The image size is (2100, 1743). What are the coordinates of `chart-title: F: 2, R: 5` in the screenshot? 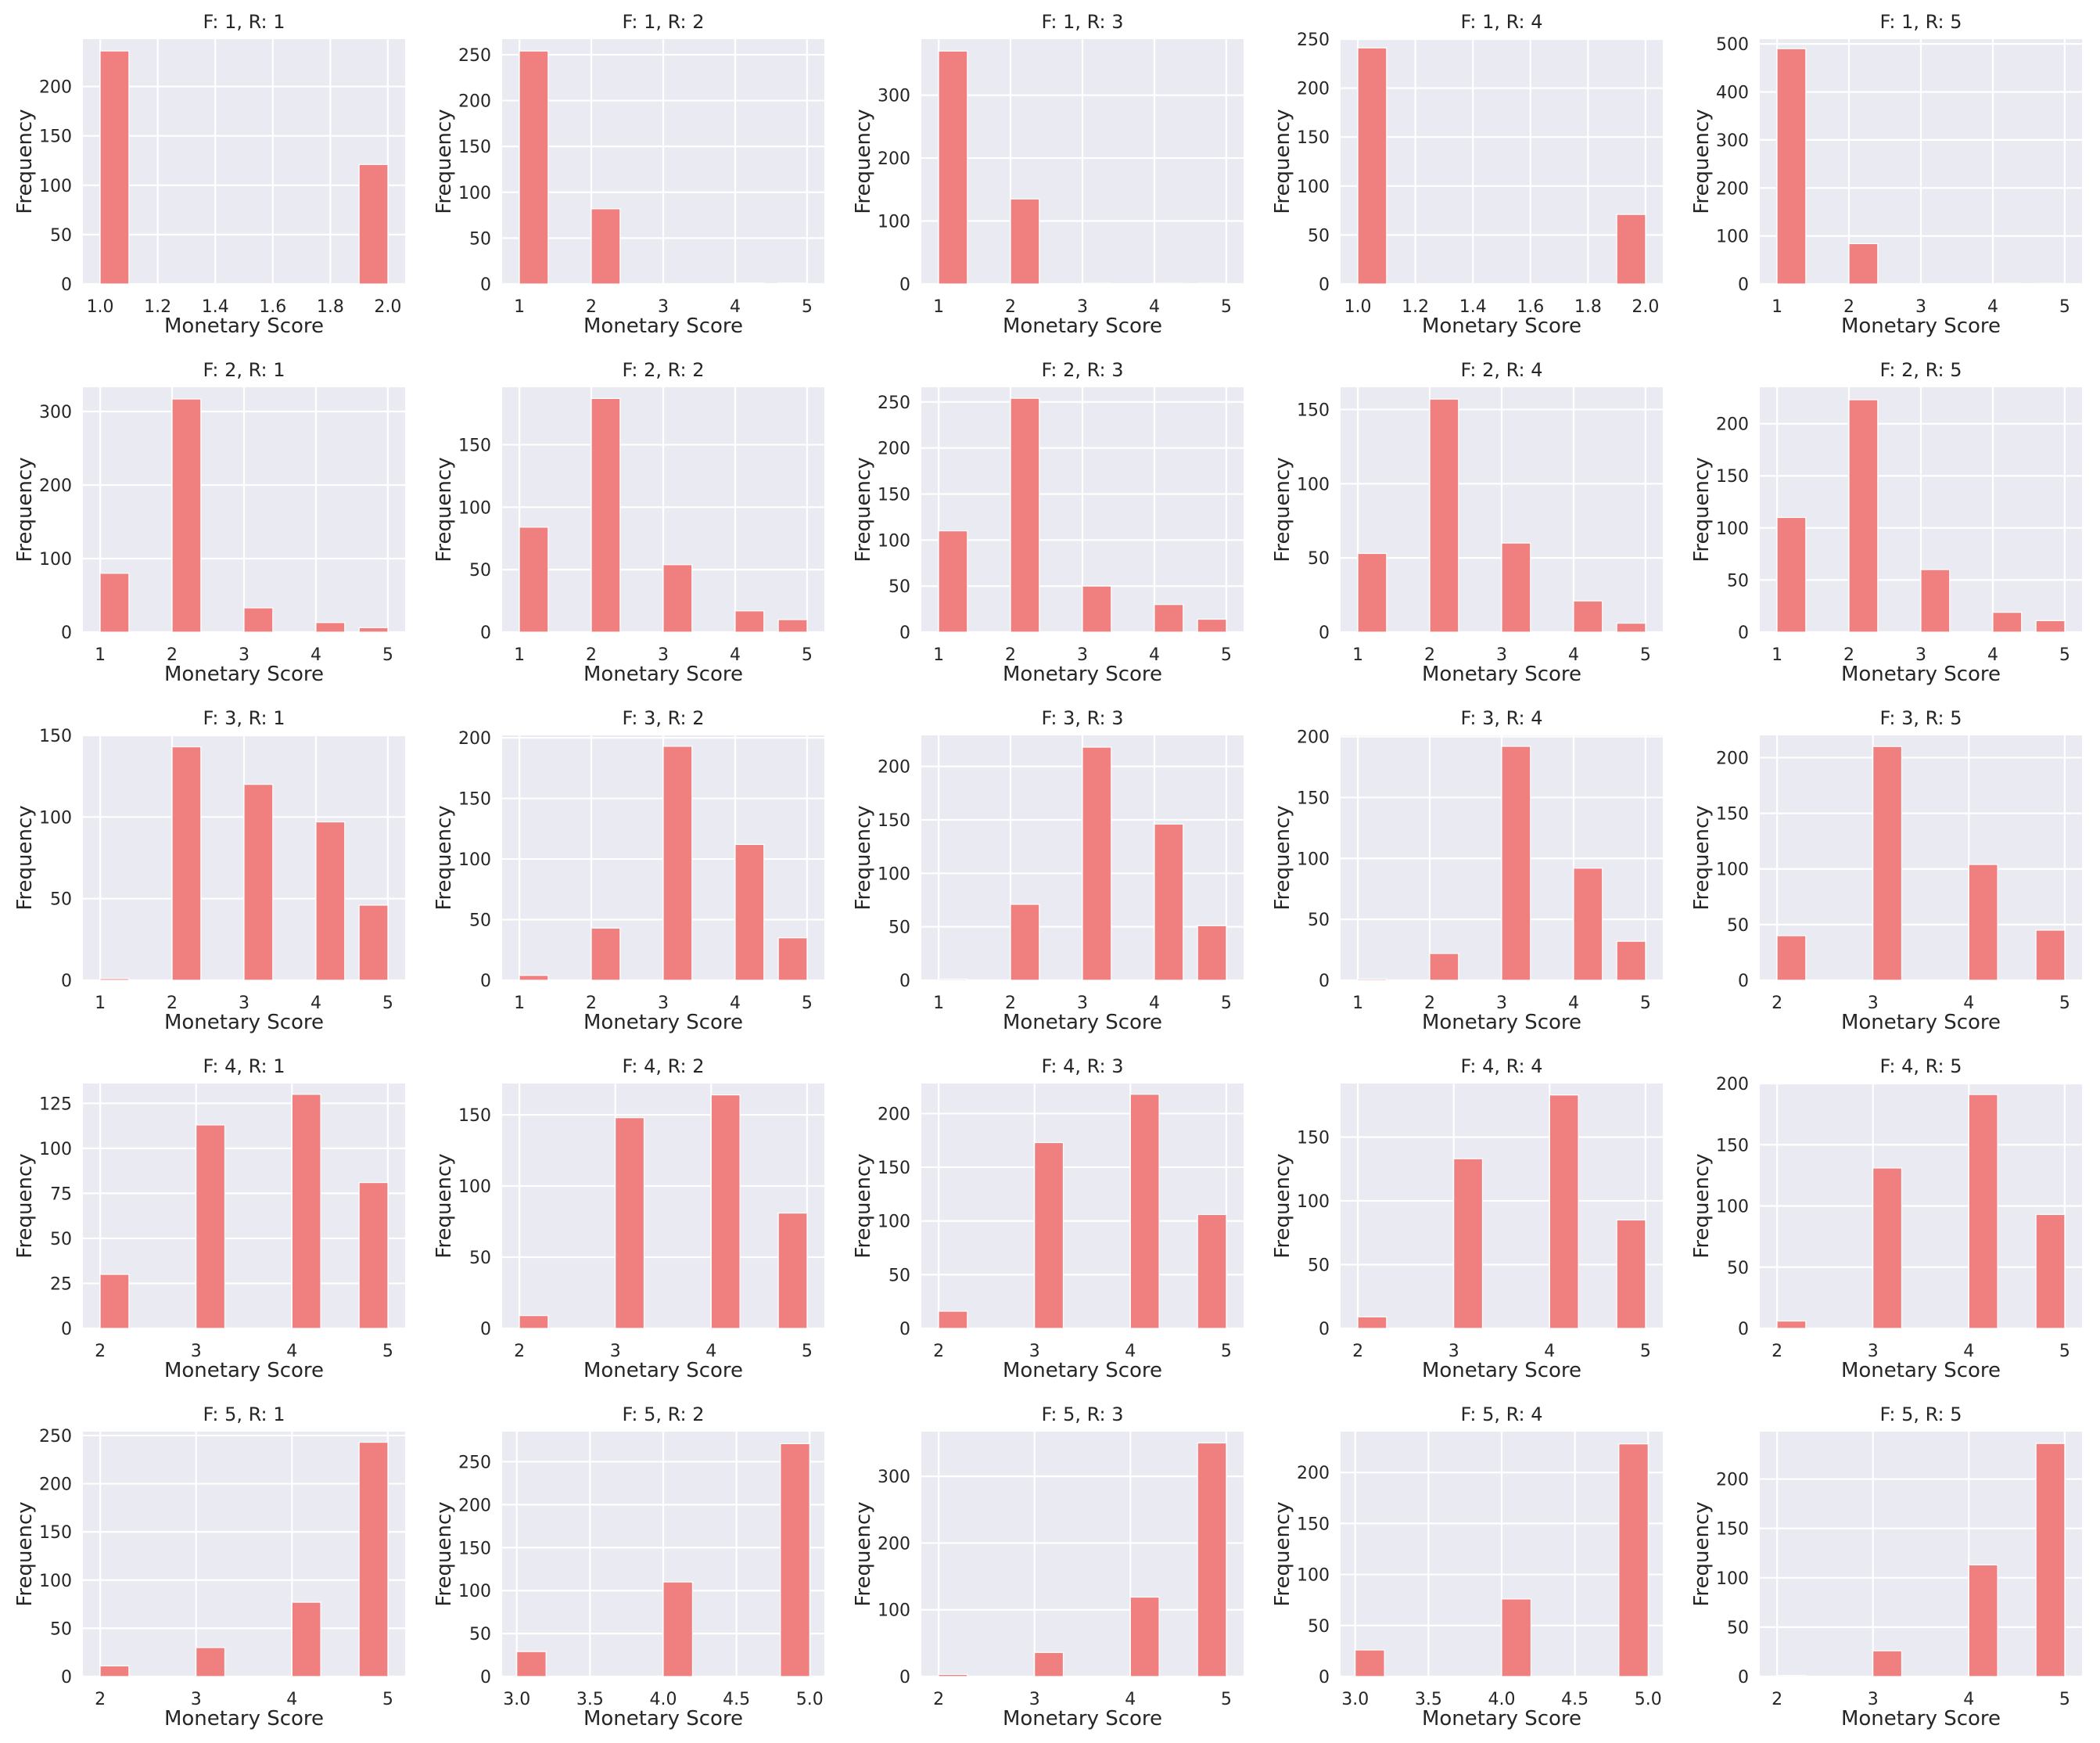 It's located at (1920, 370).